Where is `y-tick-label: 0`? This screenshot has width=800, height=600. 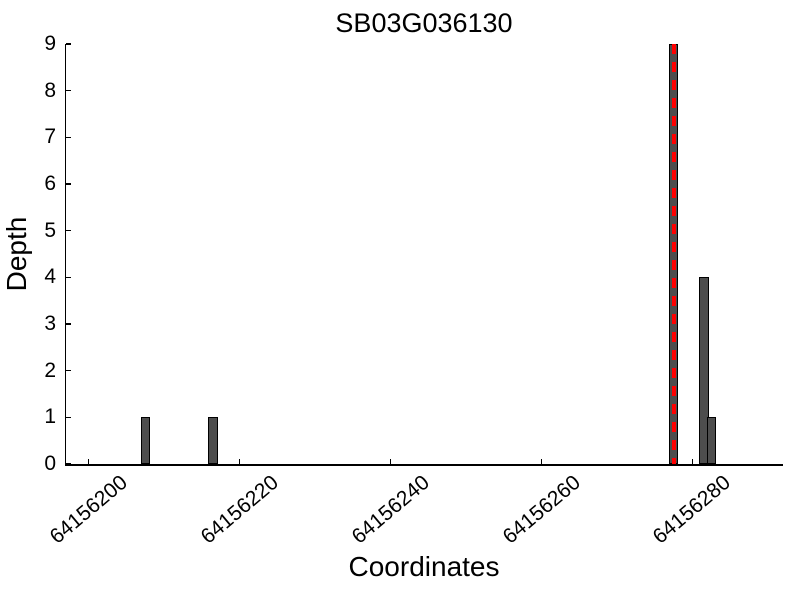
y-tick-label: 0 is located at coordinates (50, 463).